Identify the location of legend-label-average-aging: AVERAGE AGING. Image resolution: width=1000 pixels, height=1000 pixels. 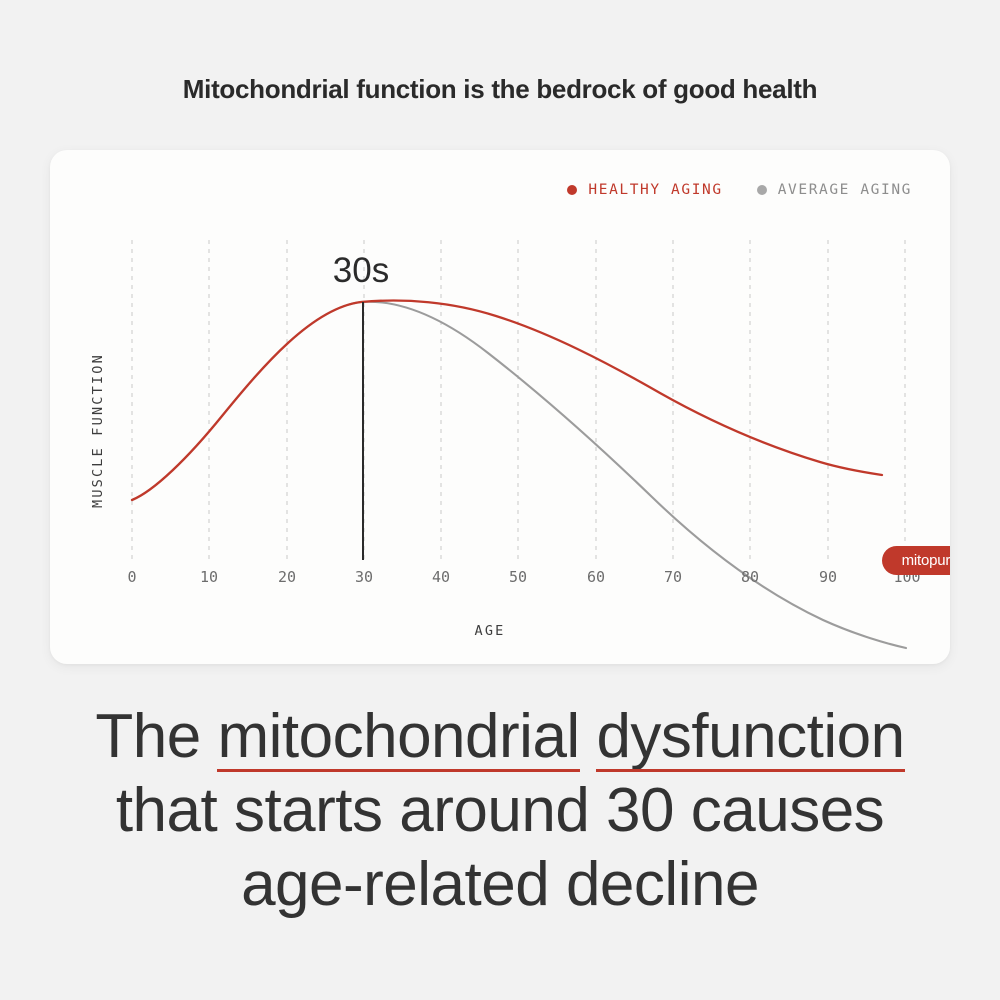
(844, 190).